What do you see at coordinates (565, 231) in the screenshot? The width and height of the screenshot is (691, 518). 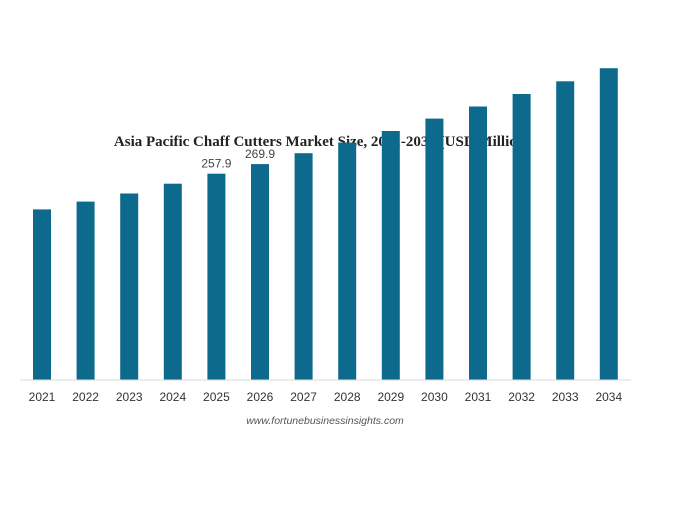 I see `bar-2033` at bounding box center [565, 231].